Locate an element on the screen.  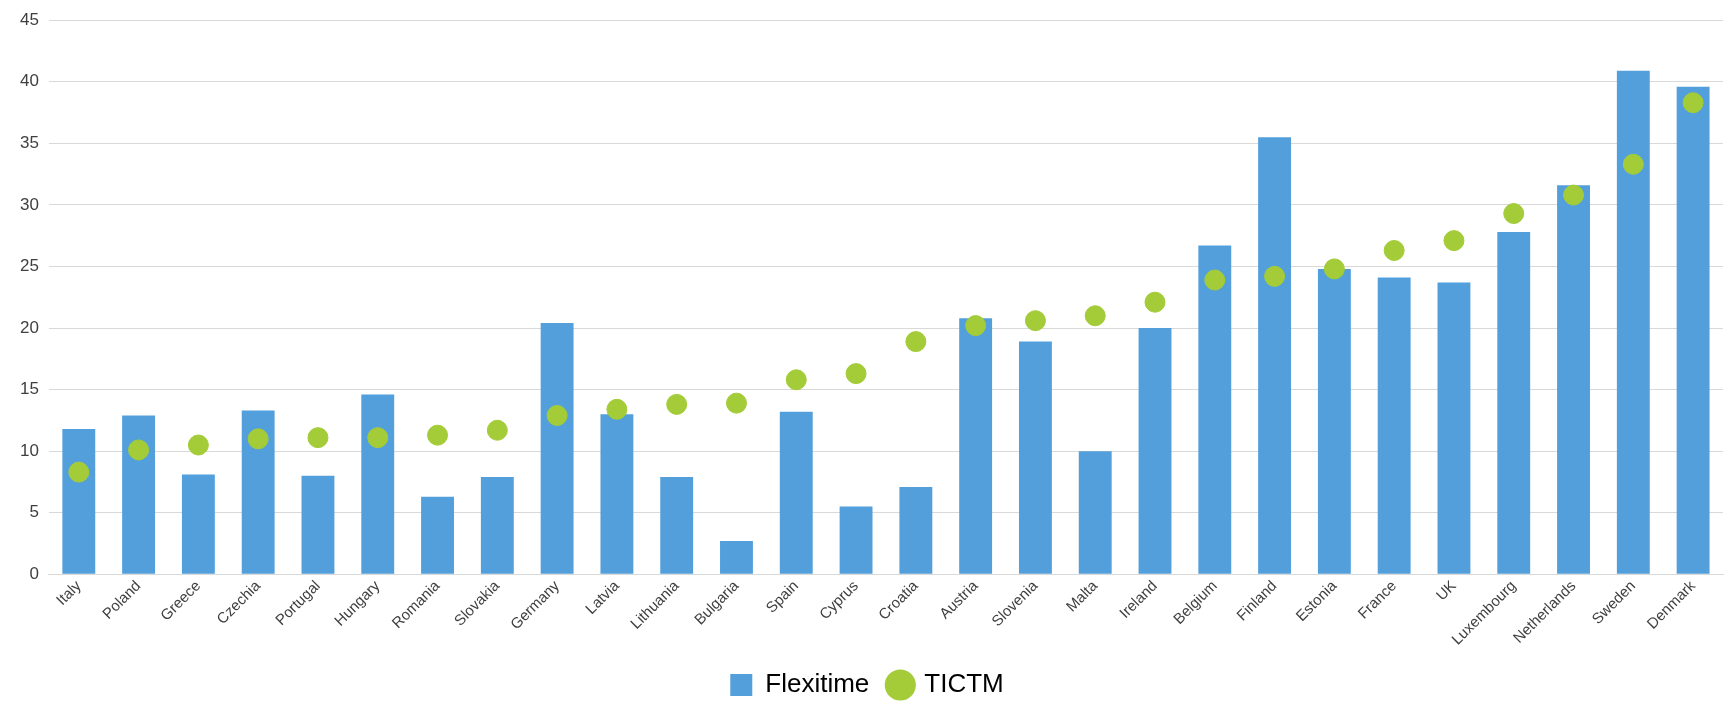
x-tick-label: Italy is located at coordinates (68, 592).